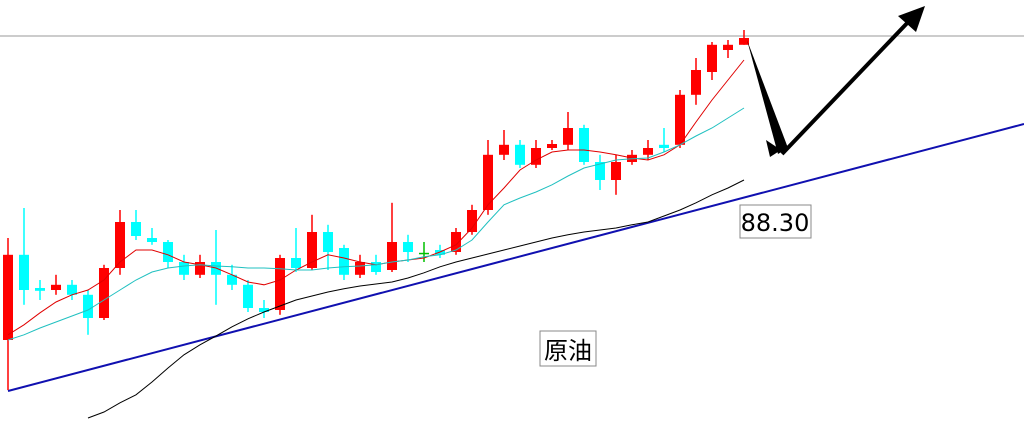  What do you see at coordinates (767, 97) in the screenshot?
I see `arrow-down` at bounding box center [767, 97].